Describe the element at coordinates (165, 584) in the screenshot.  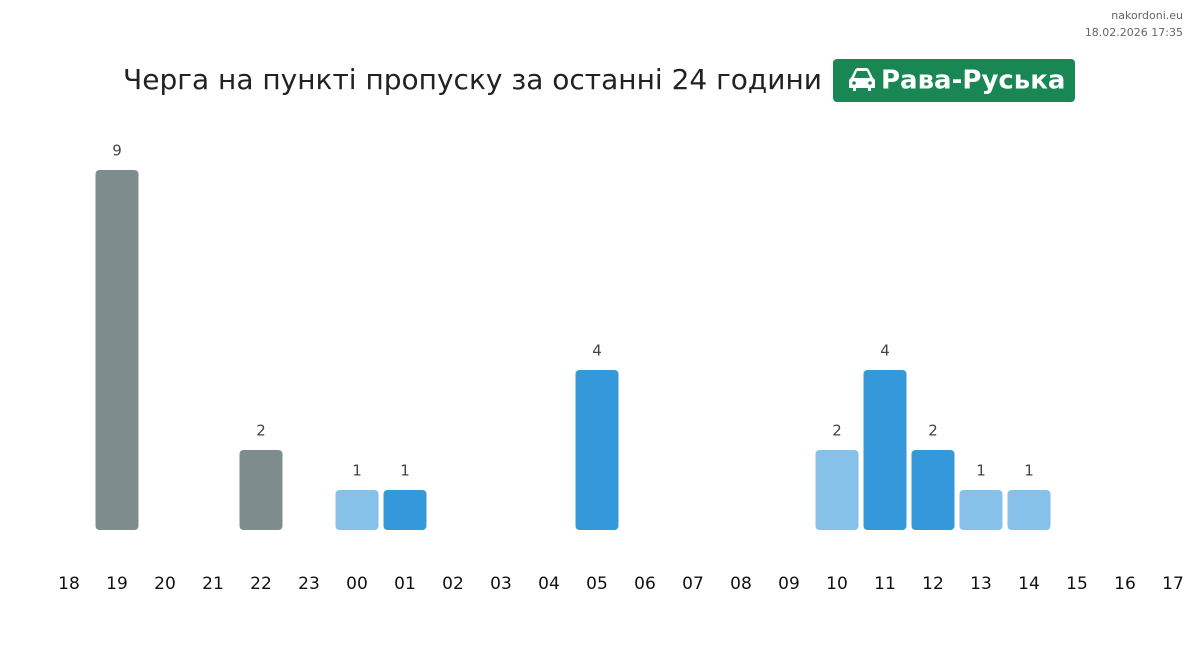
I see `x-tick-label: 20` at that location.